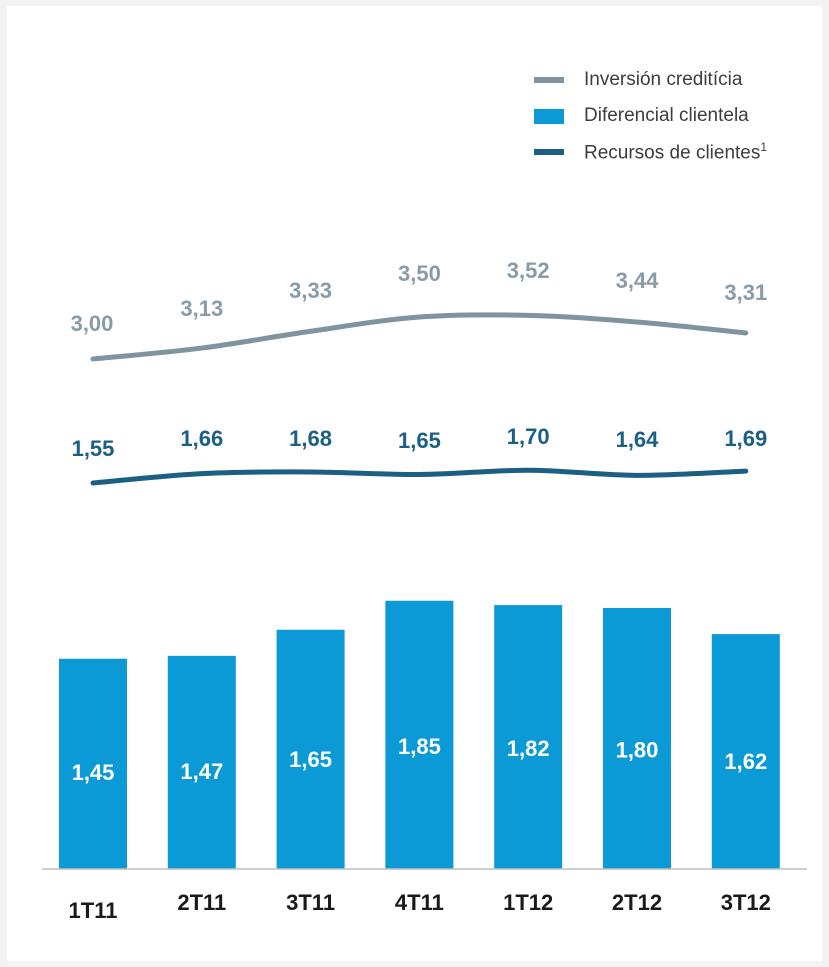 This screenshot has width=829, height=967. I want to click on legend-swatch-recursos, so click(549, 152).